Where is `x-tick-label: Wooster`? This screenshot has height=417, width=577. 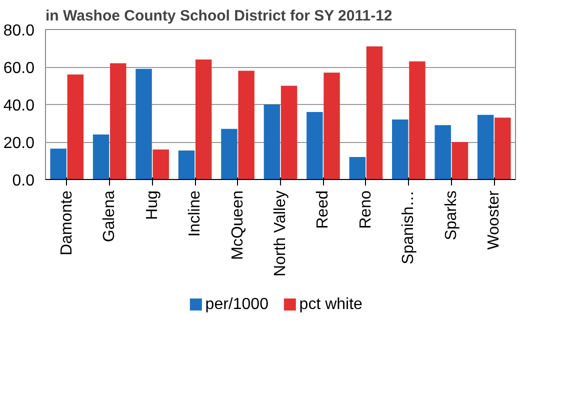 x-tick-label: Wooster is located at coordinates (494, 220).